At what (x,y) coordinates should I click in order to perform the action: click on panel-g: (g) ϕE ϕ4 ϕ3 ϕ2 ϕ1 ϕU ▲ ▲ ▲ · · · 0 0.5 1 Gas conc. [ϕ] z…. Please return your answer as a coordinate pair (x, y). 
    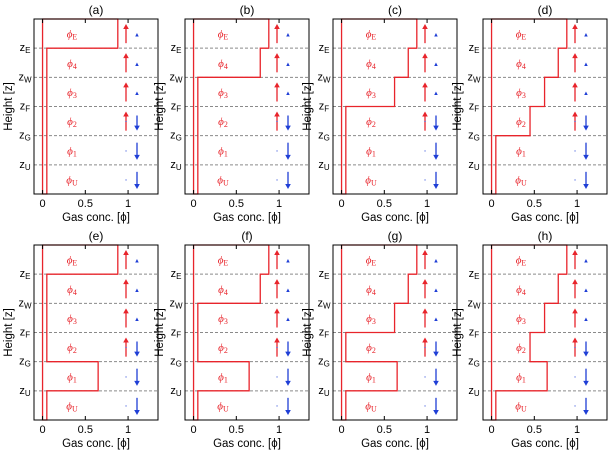
    Looking at the image, I should click on (380, 339).